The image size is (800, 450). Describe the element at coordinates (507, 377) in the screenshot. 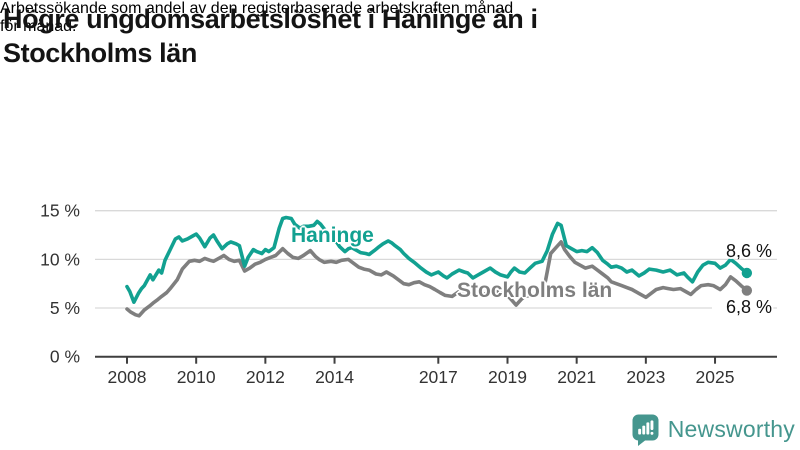

I see `x-tick-label: 2019` at that location.